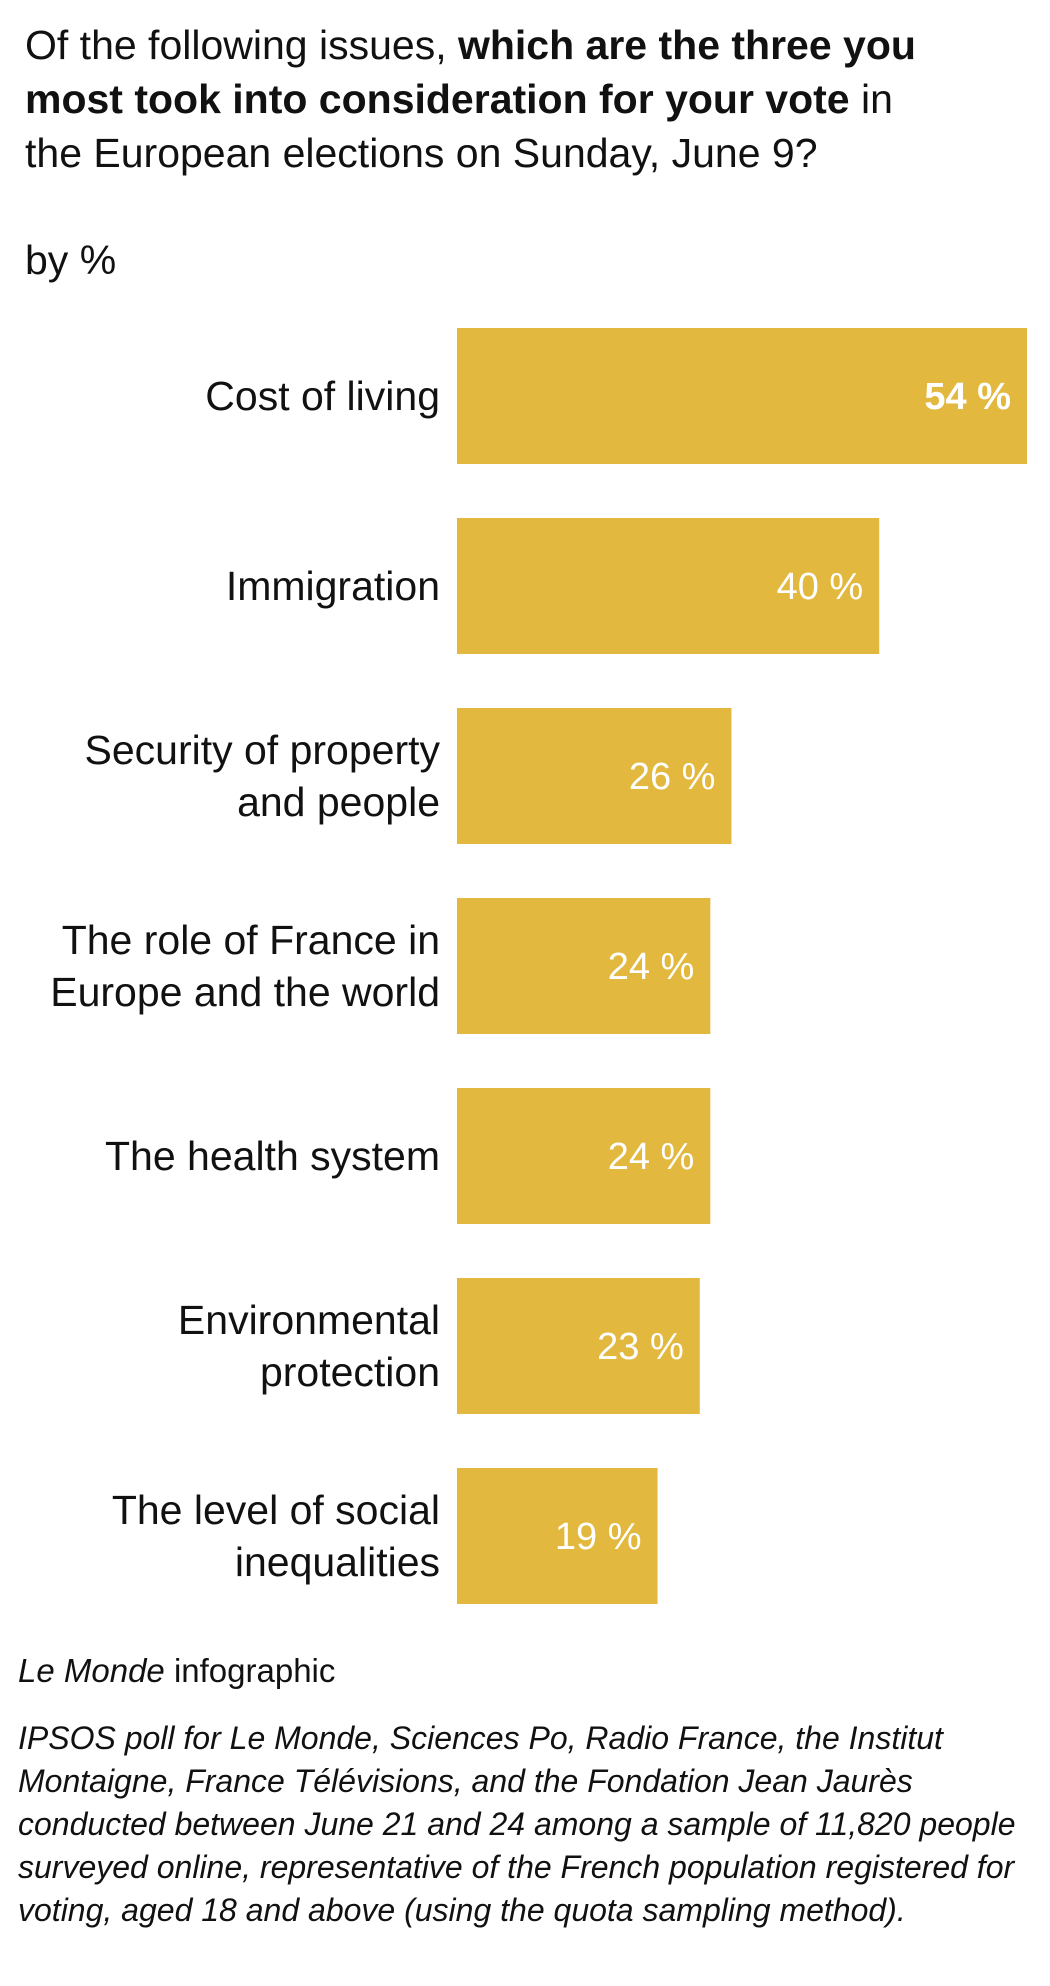 This screenshot has height=1986, width=1050. I want to click on title-part1: Of the following issues,, so click(241, 45).